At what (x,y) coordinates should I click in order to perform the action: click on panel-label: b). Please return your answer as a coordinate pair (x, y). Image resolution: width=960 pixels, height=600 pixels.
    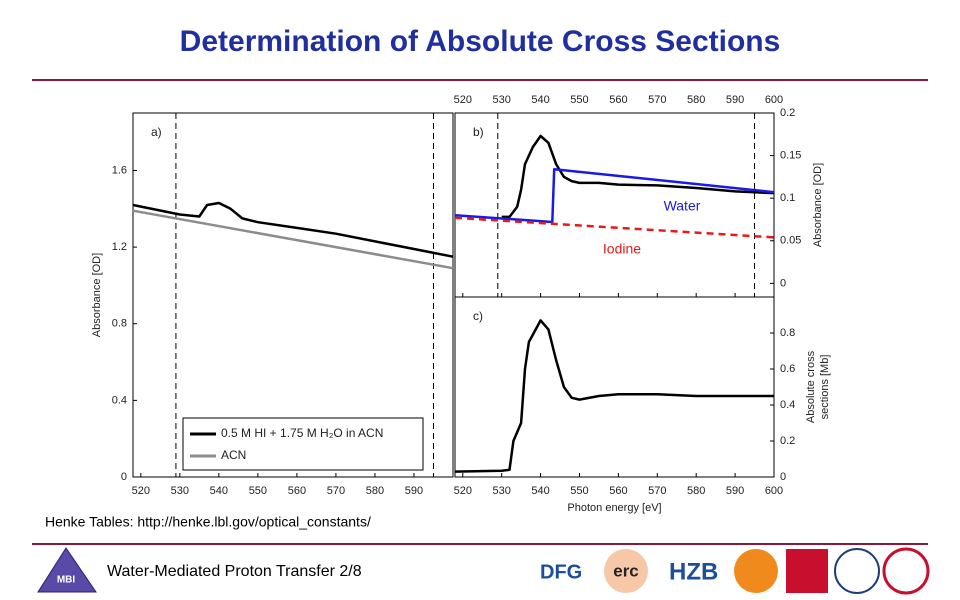
    Looking at the image, I should click on (478, 132).